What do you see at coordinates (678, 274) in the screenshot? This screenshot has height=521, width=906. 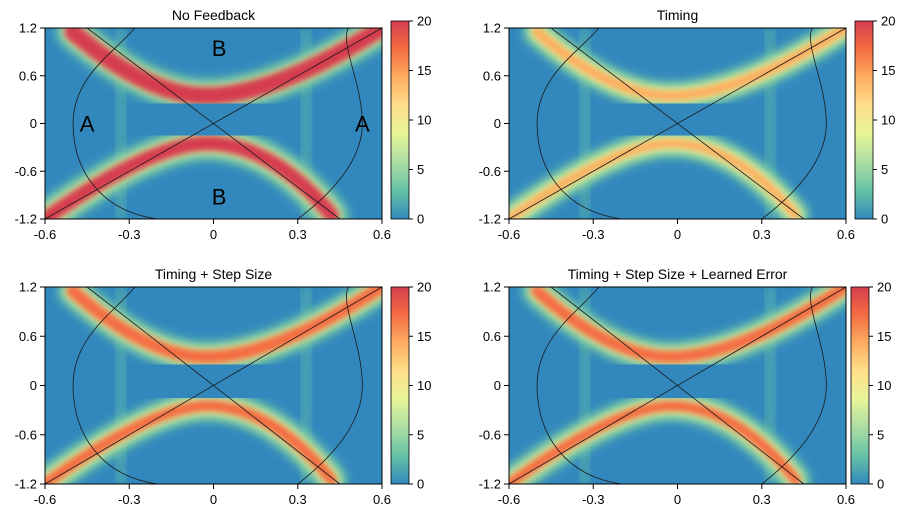 I see `panel-title: Timing + Step Size + Learned Error` at bounding box center [678, 274].